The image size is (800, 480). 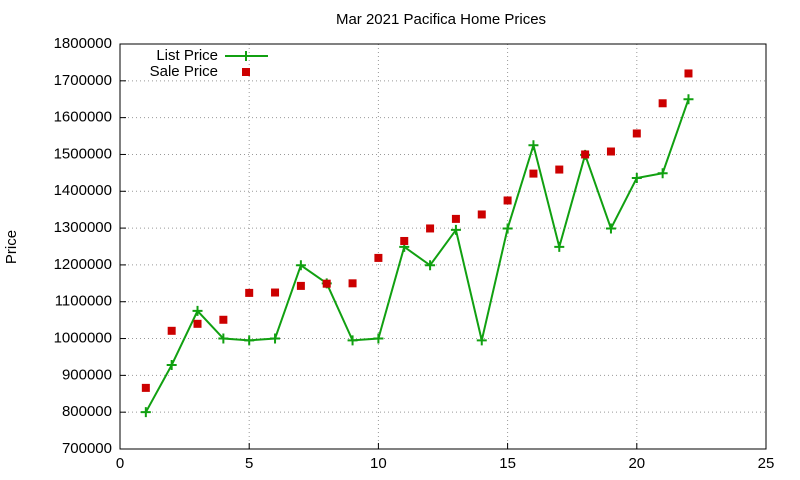 What do you see at coordinates (249, 463) in the screenshot?
I see `x-tick-label: 5` at bounding box center [249, 463].